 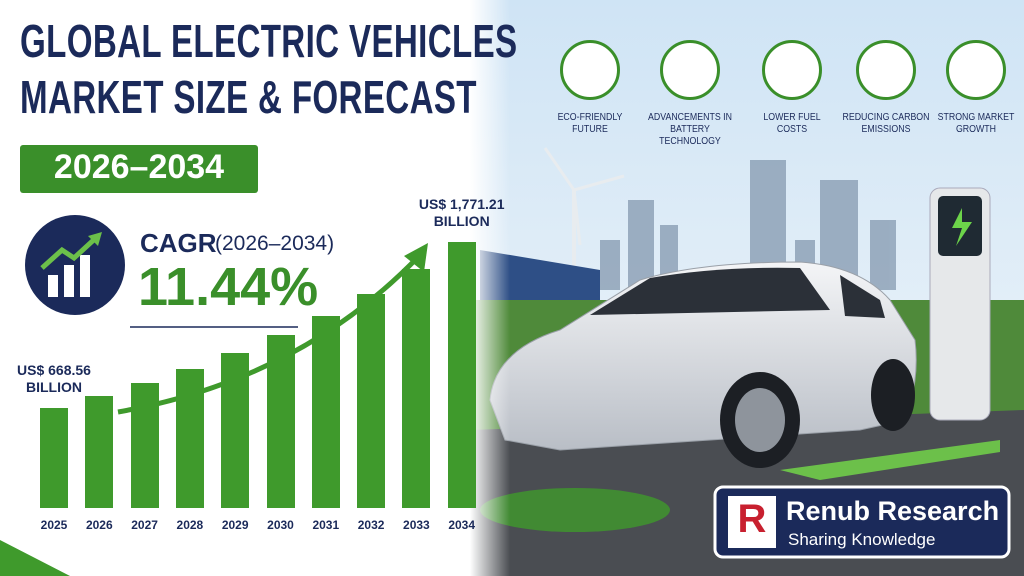 I want to click on x-tick-label: 2026, so click(x=99, y=525).